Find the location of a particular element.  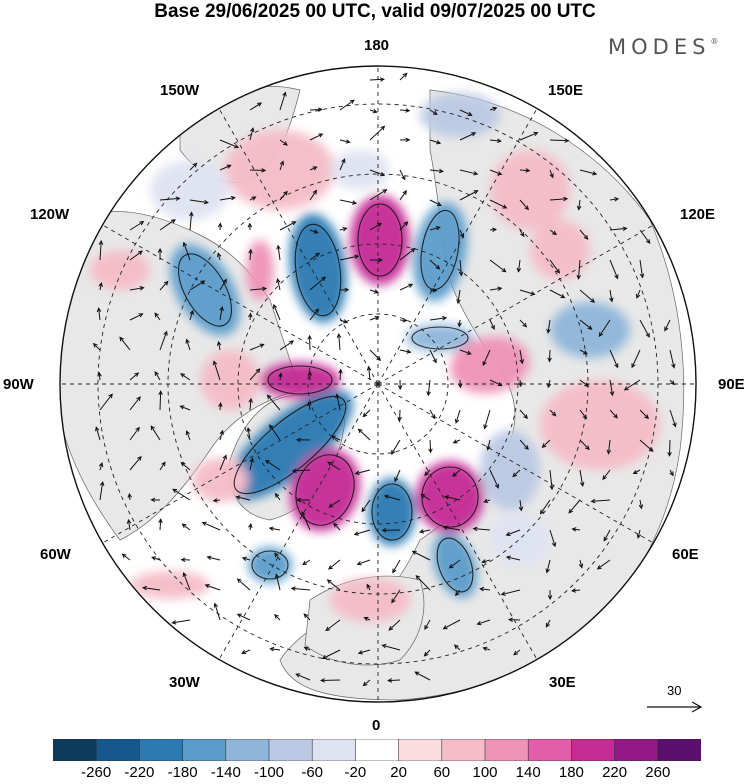

label-150e: 150E is located at coordinates (565, 90).